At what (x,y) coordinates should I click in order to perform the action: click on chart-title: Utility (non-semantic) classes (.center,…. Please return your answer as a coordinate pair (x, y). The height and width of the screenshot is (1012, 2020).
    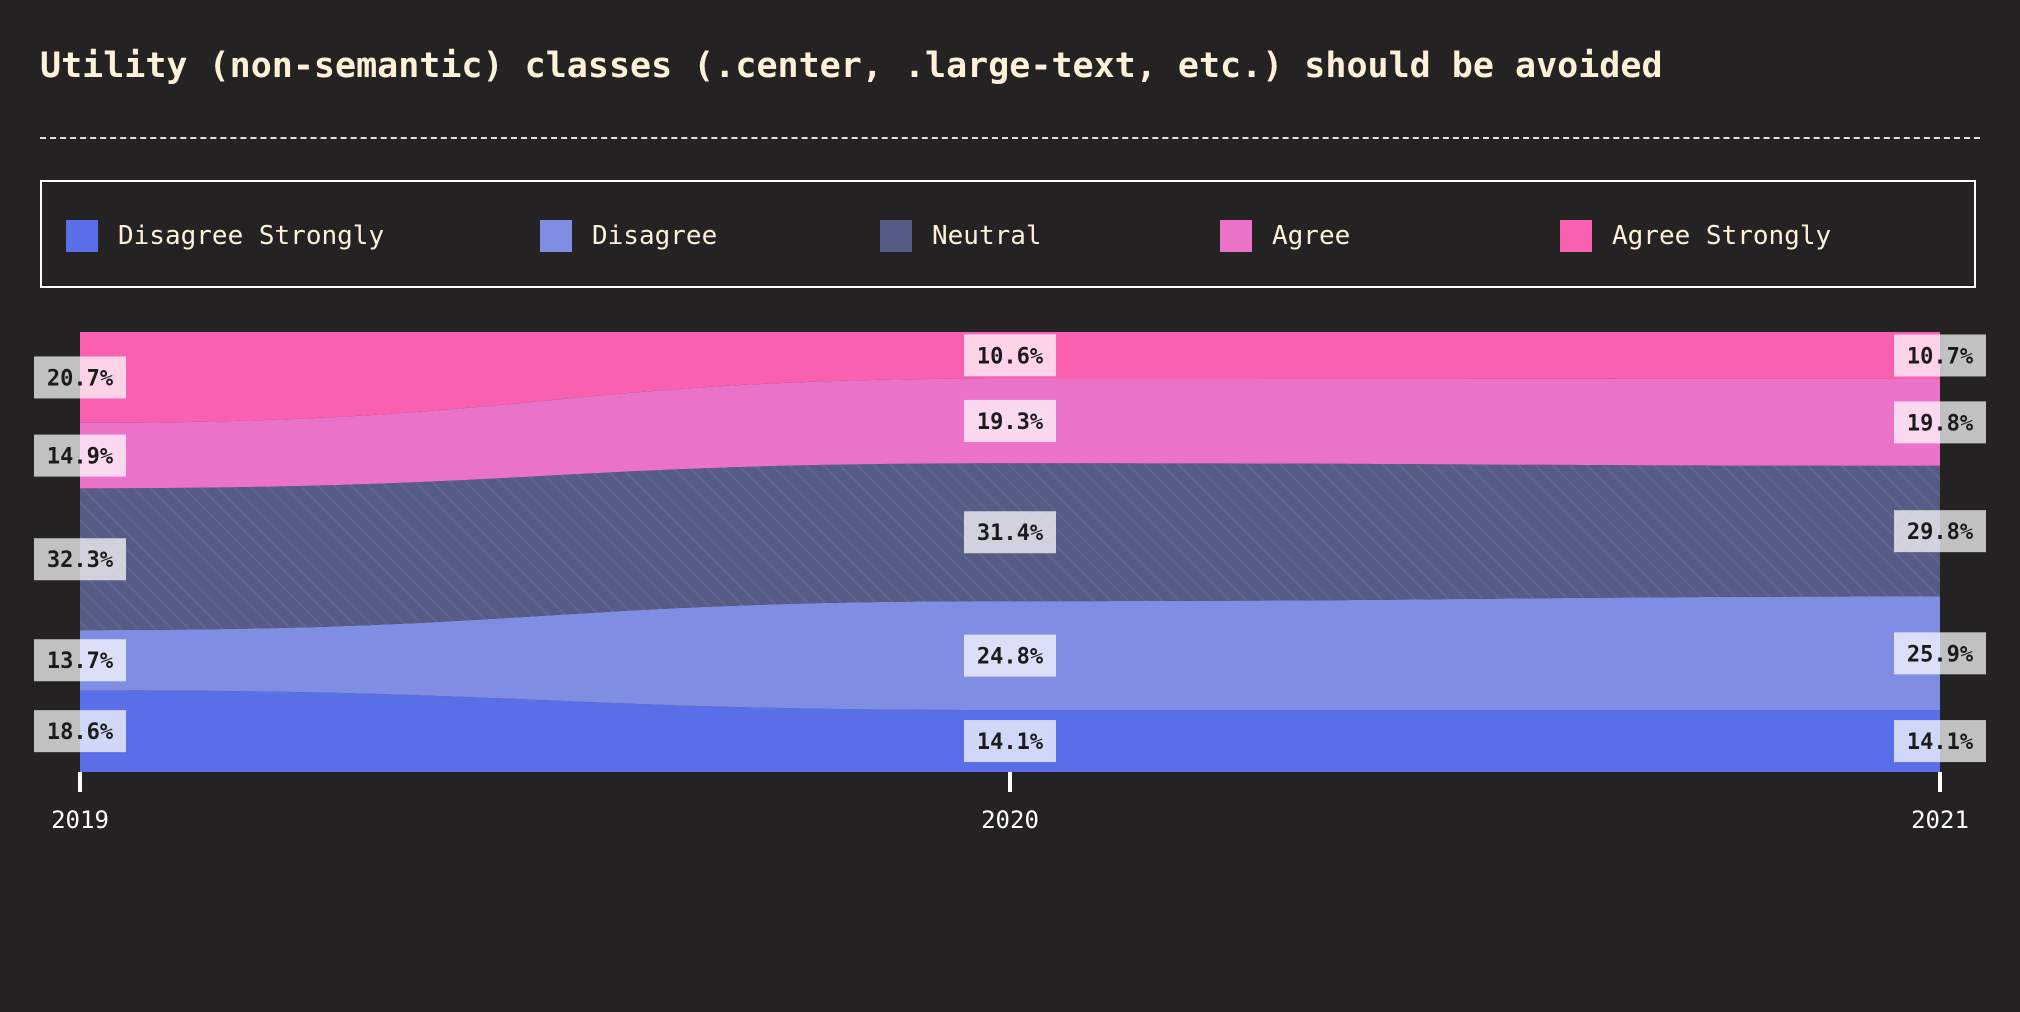
    Looking at the image, I should click on (851, 66).